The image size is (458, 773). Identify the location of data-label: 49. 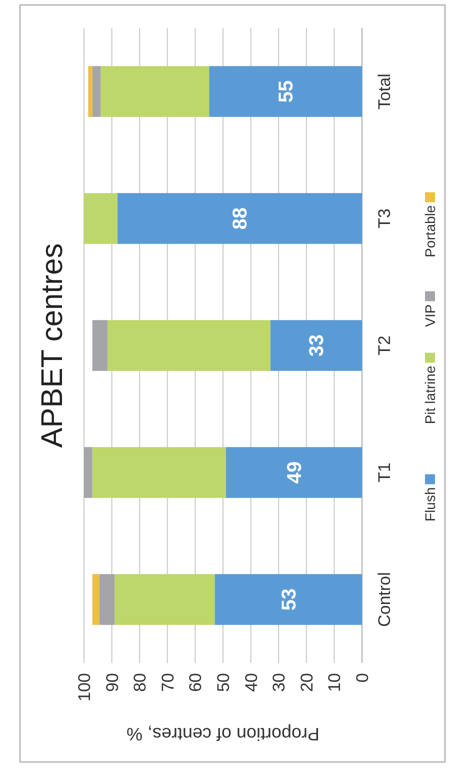
(295, 472).